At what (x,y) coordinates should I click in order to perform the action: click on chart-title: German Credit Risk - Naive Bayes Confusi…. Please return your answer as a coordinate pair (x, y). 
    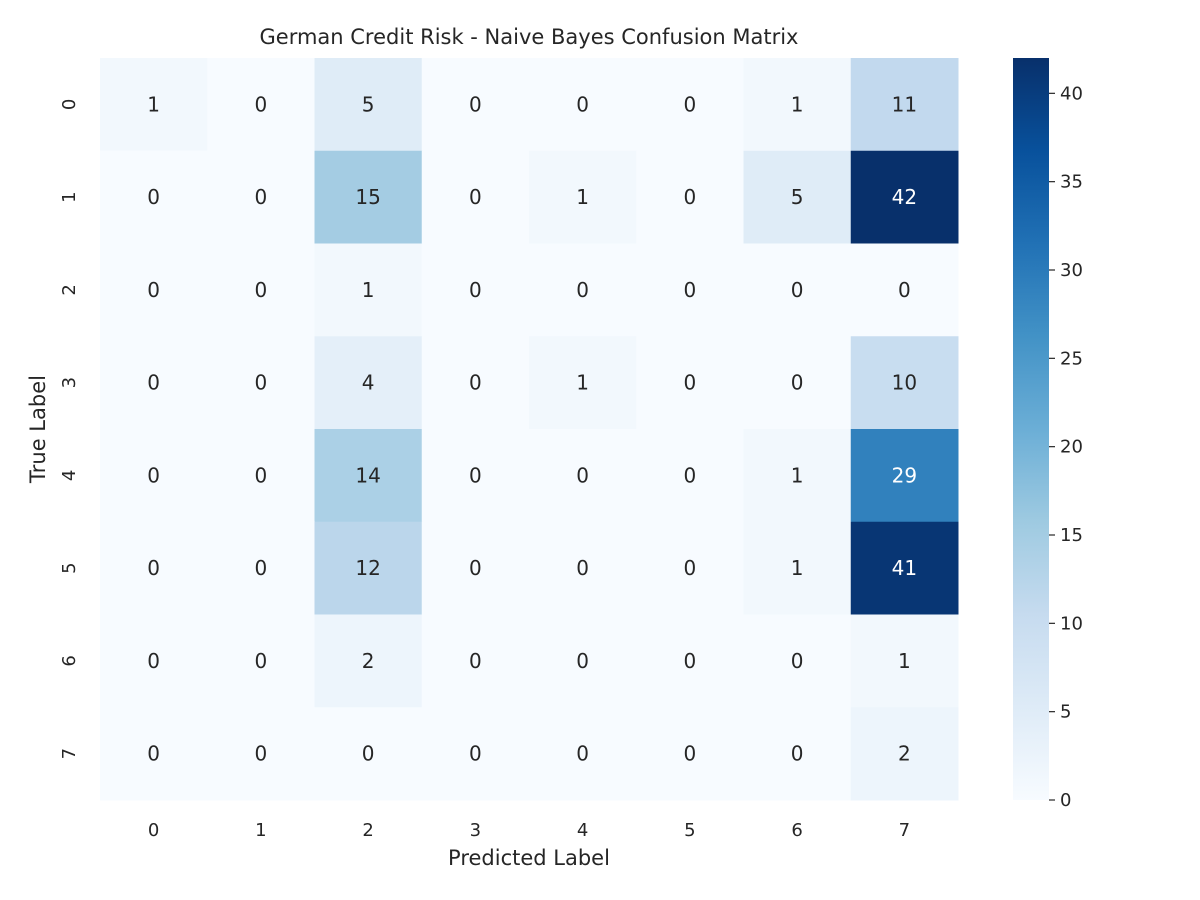
    Looking at the image, I should click on (529, 37).